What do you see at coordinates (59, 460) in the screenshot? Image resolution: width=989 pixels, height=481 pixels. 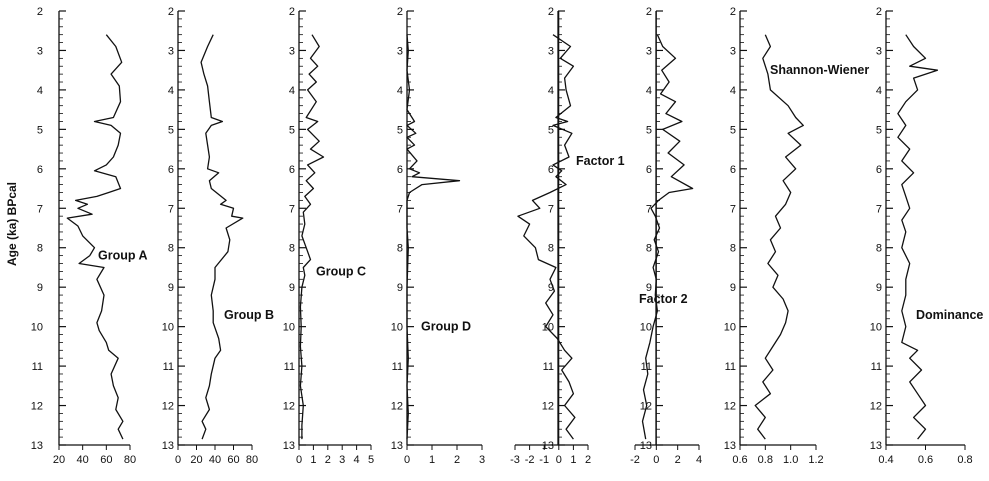 I see `x-tick-label: 20` at bounding box center [59, 460].